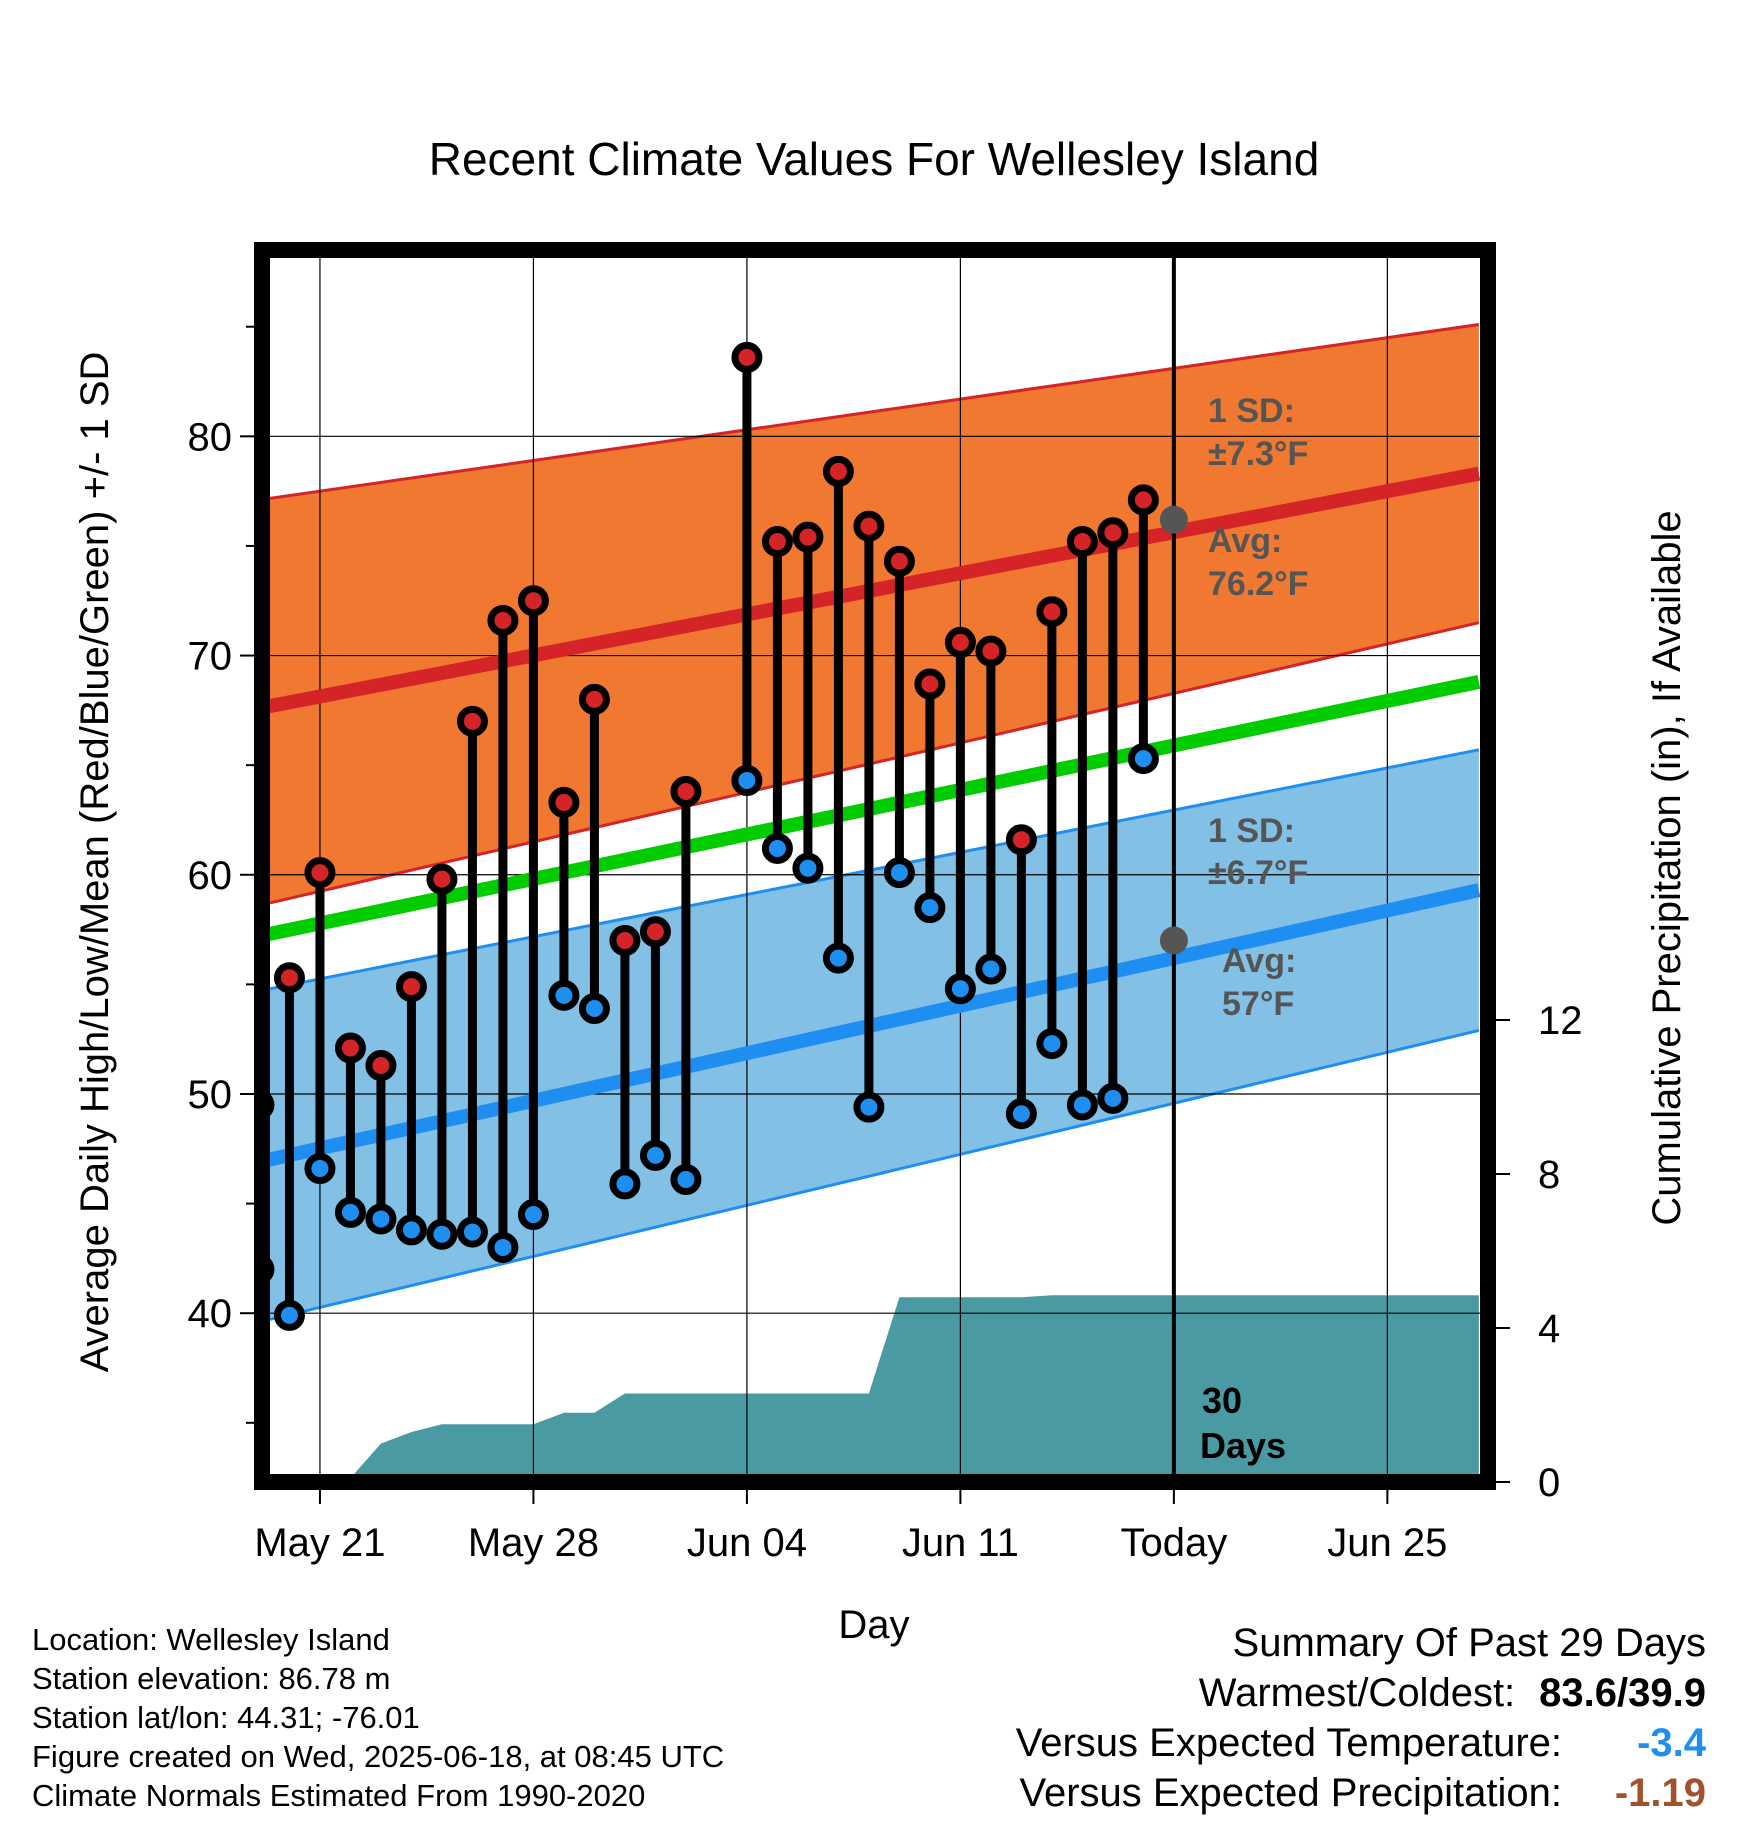 This screenshot has width=1748, height=1828. I want to click on x-tick-label: May 21, so click(319, 1543).